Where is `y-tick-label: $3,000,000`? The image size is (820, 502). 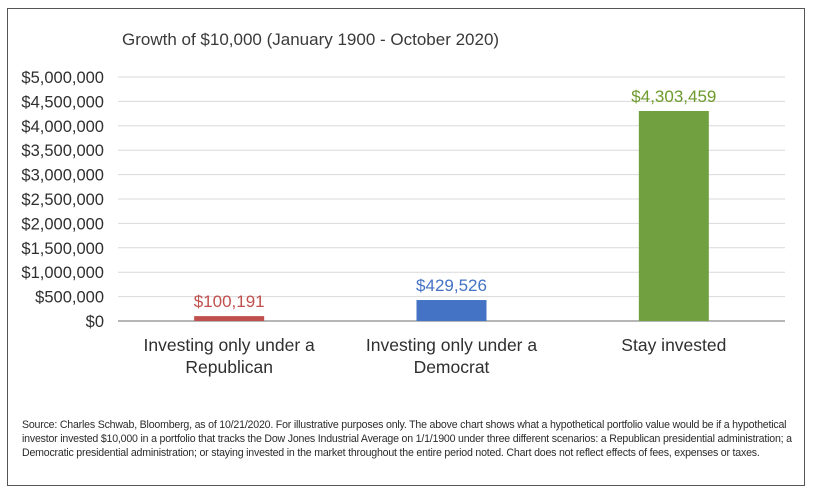
y-tick-label: $3,000,000 is located at coordinates (62, 176).